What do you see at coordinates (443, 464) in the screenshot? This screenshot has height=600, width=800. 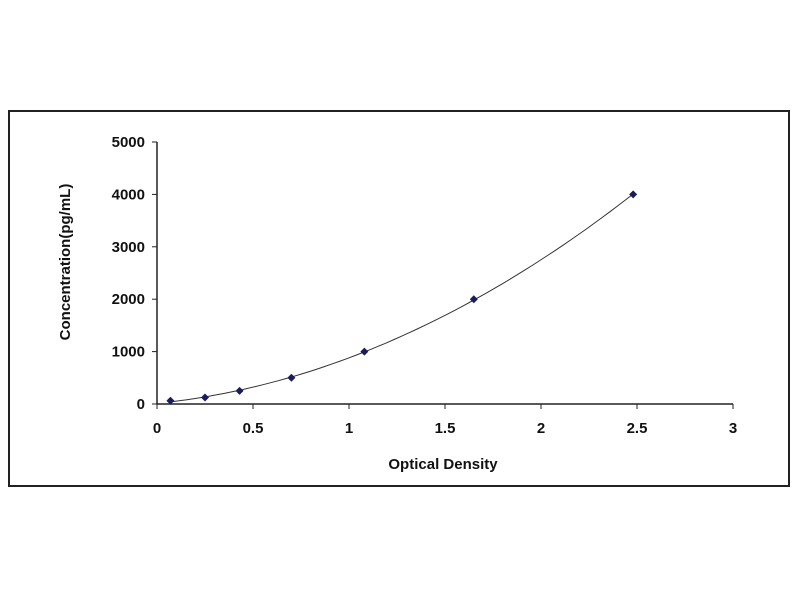 I see `x-axis-label: Optical Density` at bounding box center [443, 464].